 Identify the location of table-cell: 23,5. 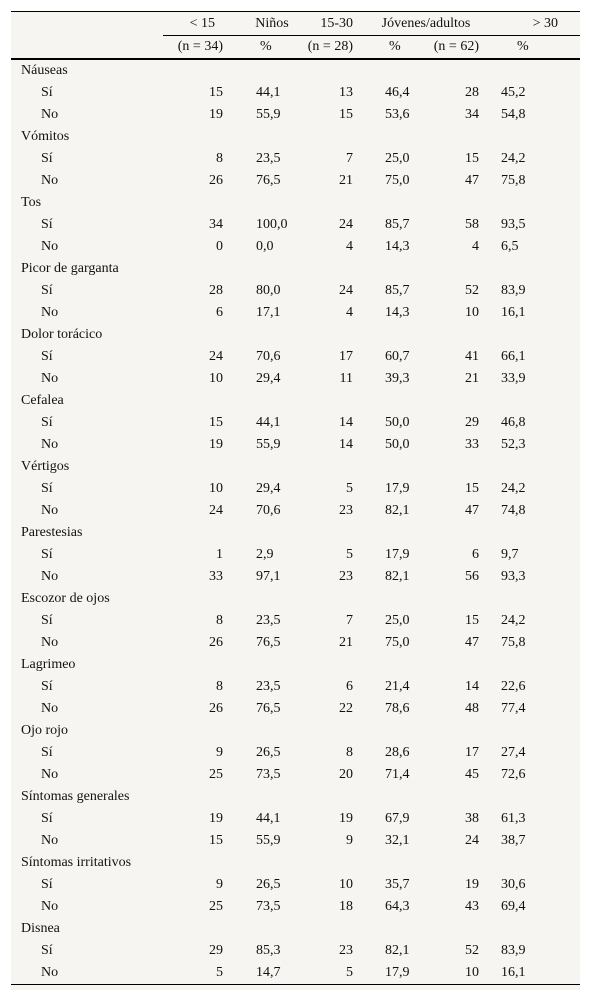
(268, 158).